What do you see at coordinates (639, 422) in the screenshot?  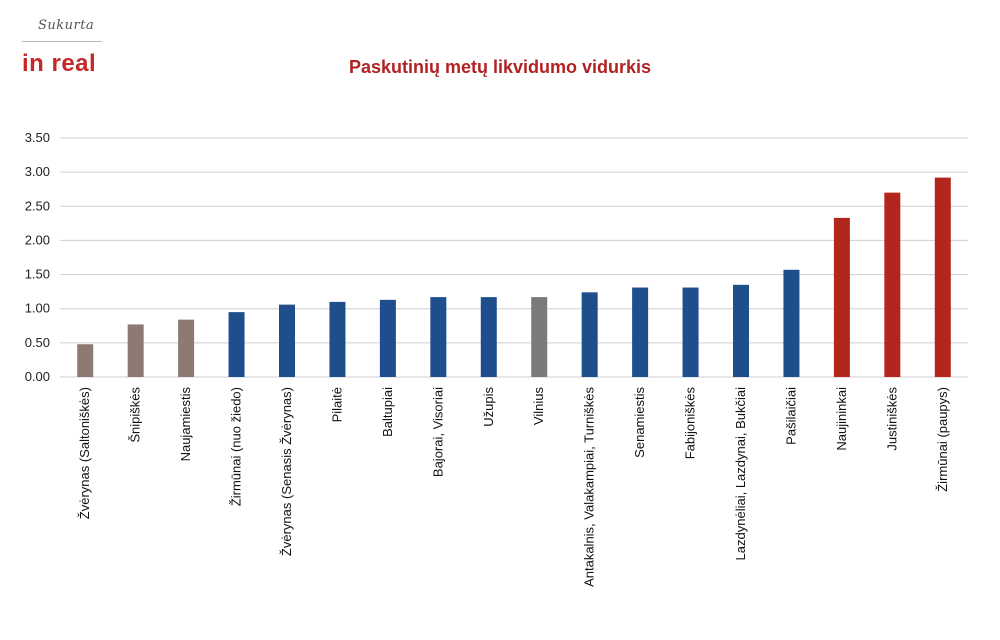 I see `x-category-label: Senamiestis` at bounding box center [639, 422].